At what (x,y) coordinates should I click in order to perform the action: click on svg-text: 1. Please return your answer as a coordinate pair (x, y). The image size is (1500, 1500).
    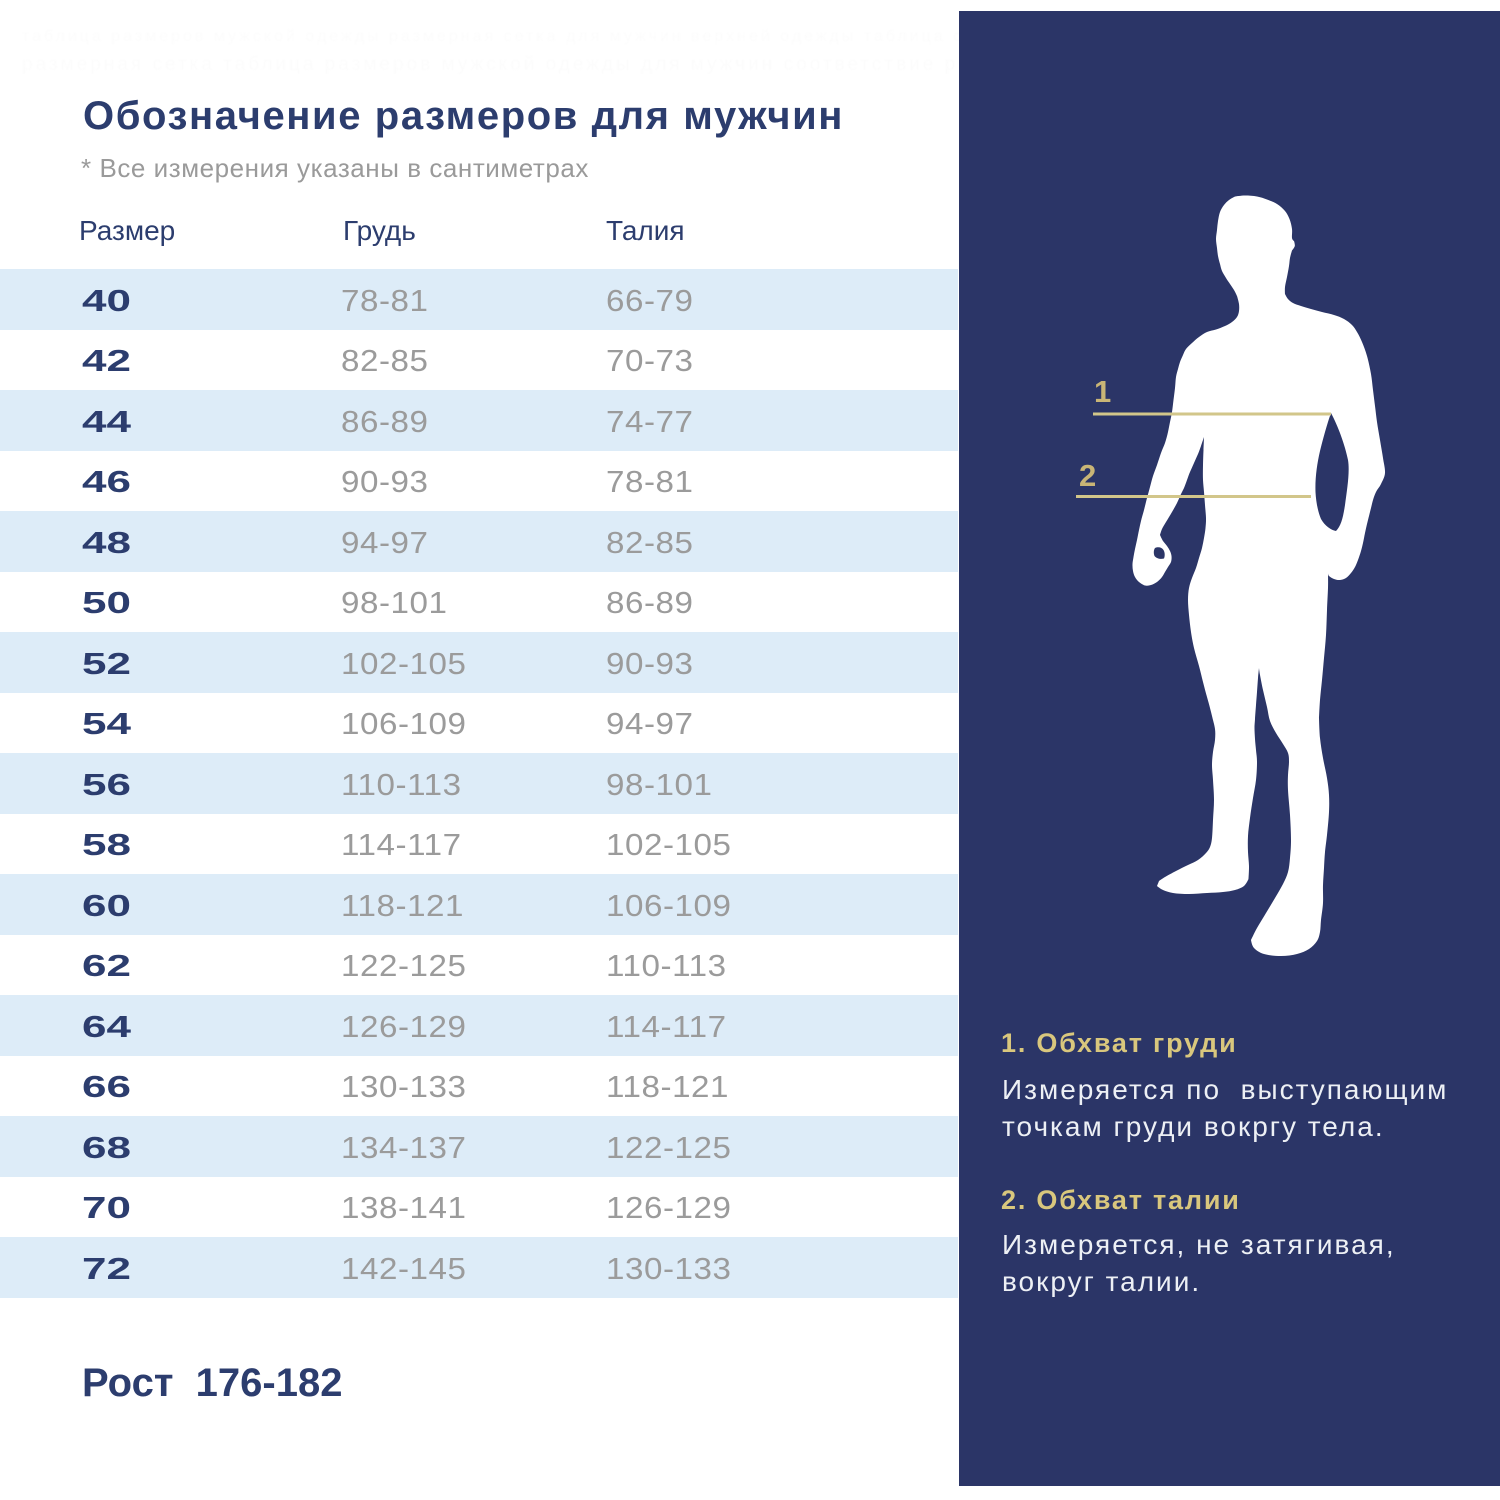
    Looking at the image, I should click on (1102, 391).